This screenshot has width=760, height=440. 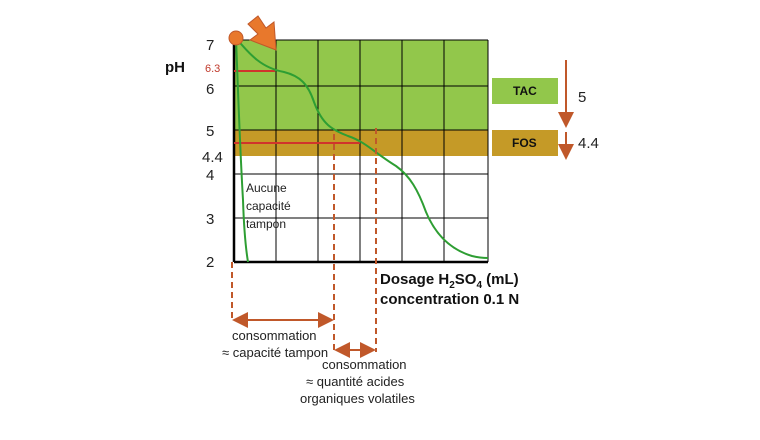 I want to click on tick-5: 5, so click(x=210, y=131).